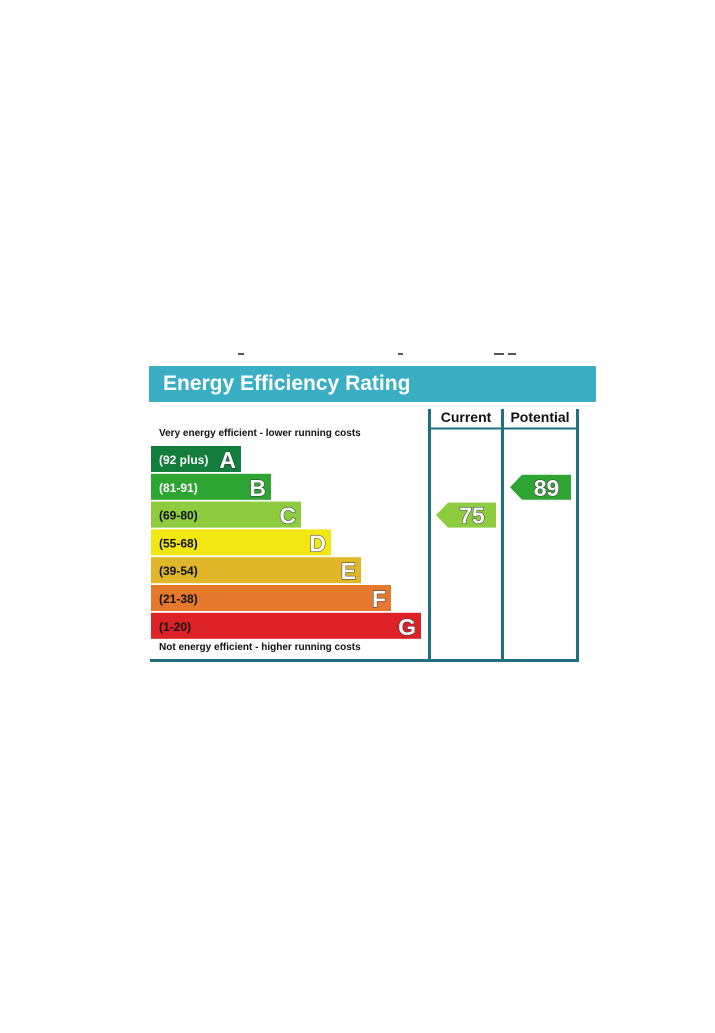  I want to click on band-range-label: (39-54), so click(178, 571).